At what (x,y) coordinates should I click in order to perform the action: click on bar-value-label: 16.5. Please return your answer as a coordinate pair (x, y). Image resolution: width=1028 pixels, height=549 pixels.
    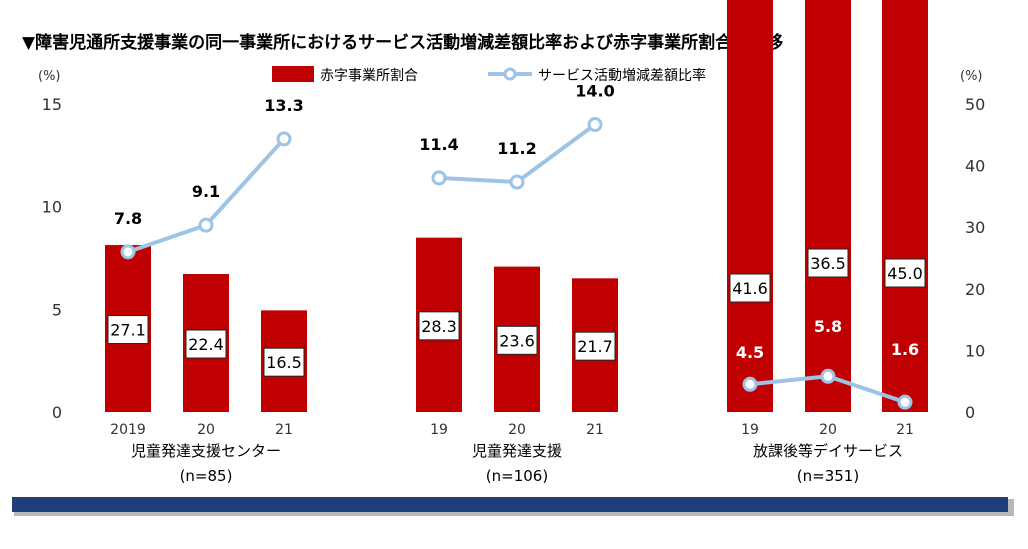
    Looking at the image, I should click on (284, 362).